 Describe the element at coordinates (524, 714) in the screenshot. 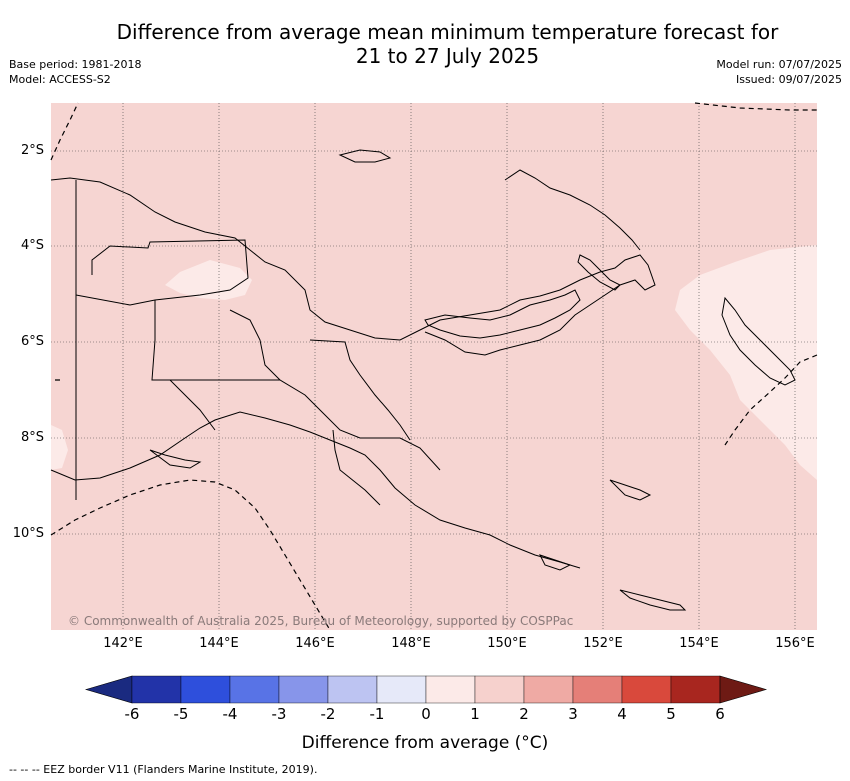

I see `colorbar-label: 2` at that location.